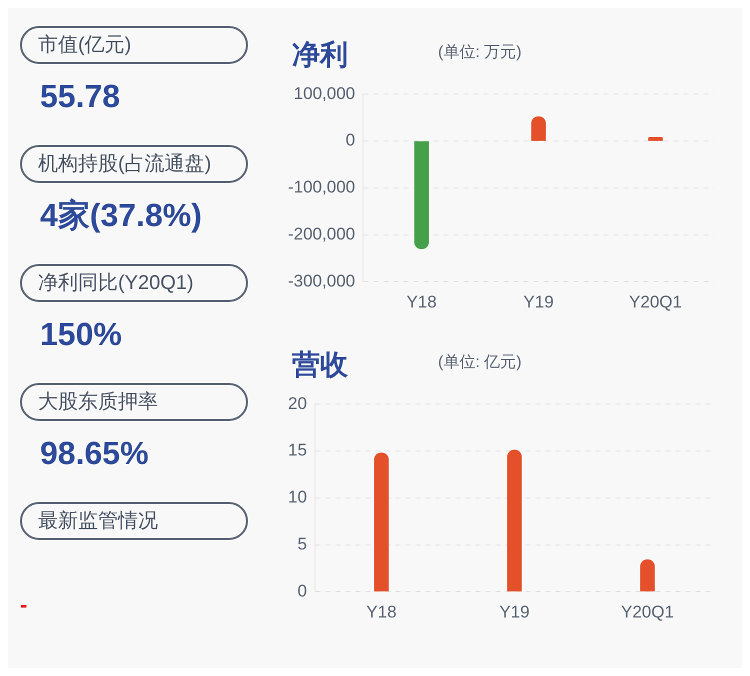  What do you see at coordinates (297, 450) in the screenshot?
I see `y-tick-label: 15` at bounding box center [297, 450].